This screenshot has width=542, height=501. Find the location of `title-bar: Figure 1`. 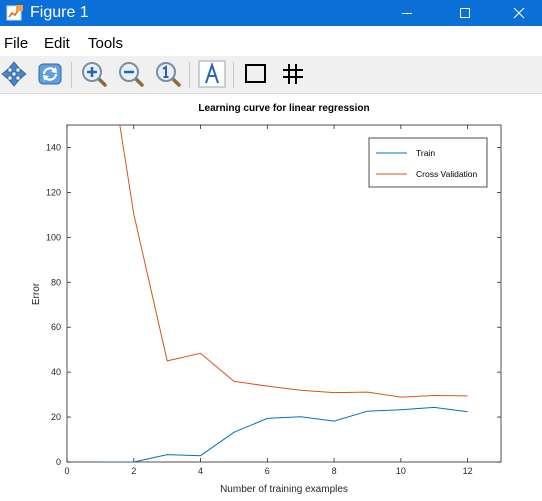

title-bar: Figure 1 is located at coordinates (271, 13).